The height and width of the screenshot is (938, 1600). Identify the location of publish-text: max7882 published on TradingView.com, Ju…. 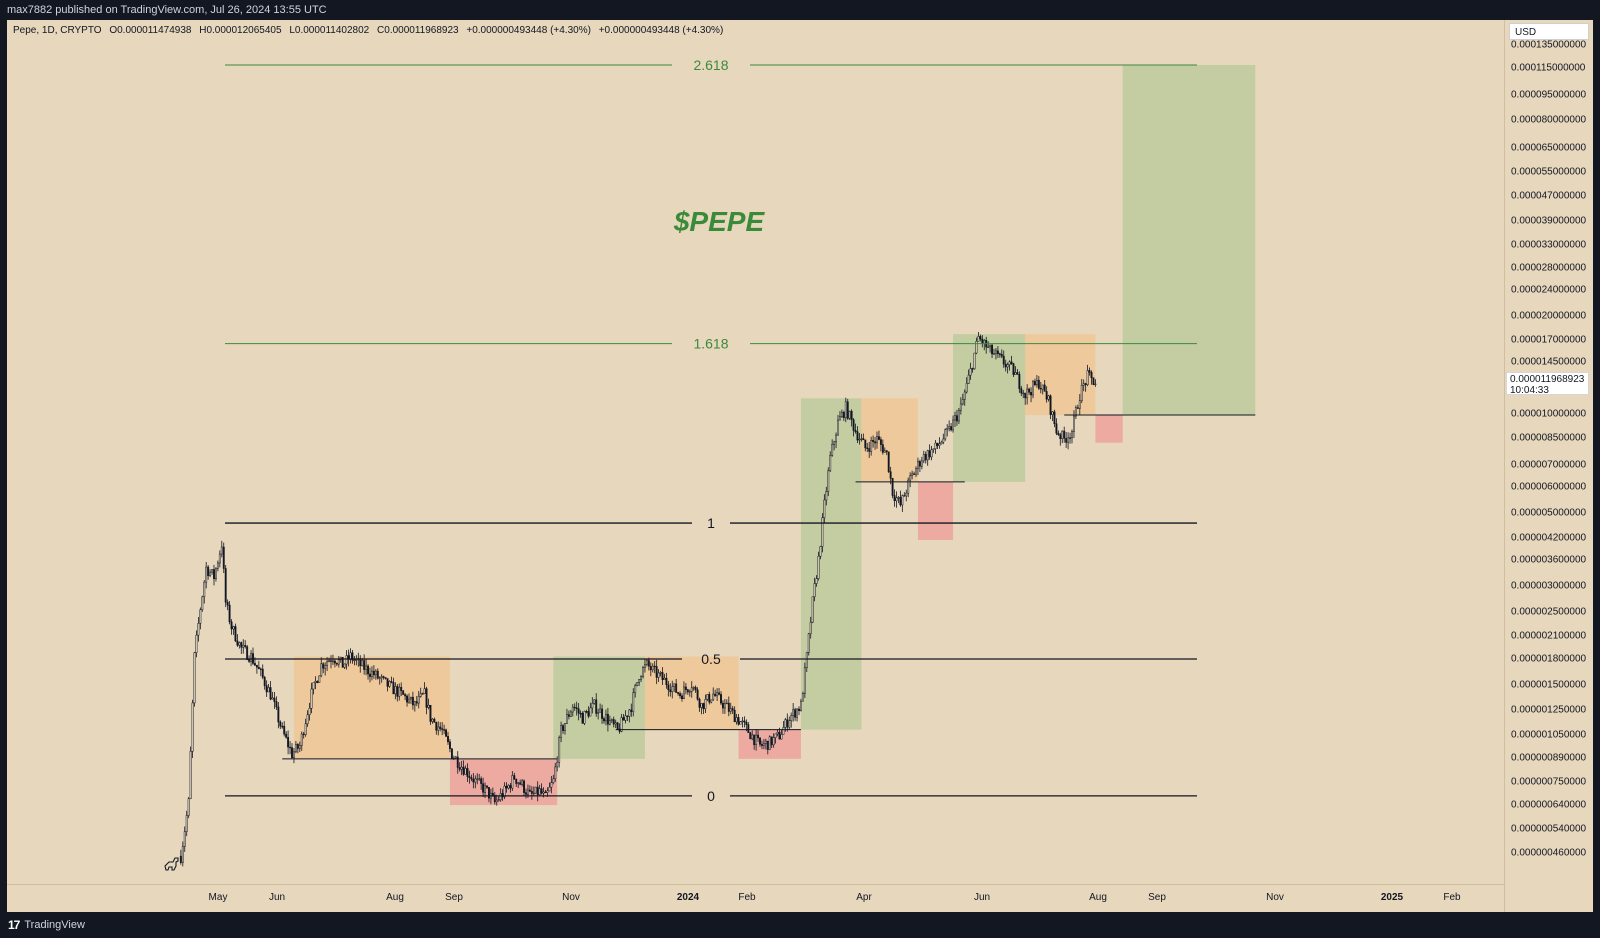
(167, 10).